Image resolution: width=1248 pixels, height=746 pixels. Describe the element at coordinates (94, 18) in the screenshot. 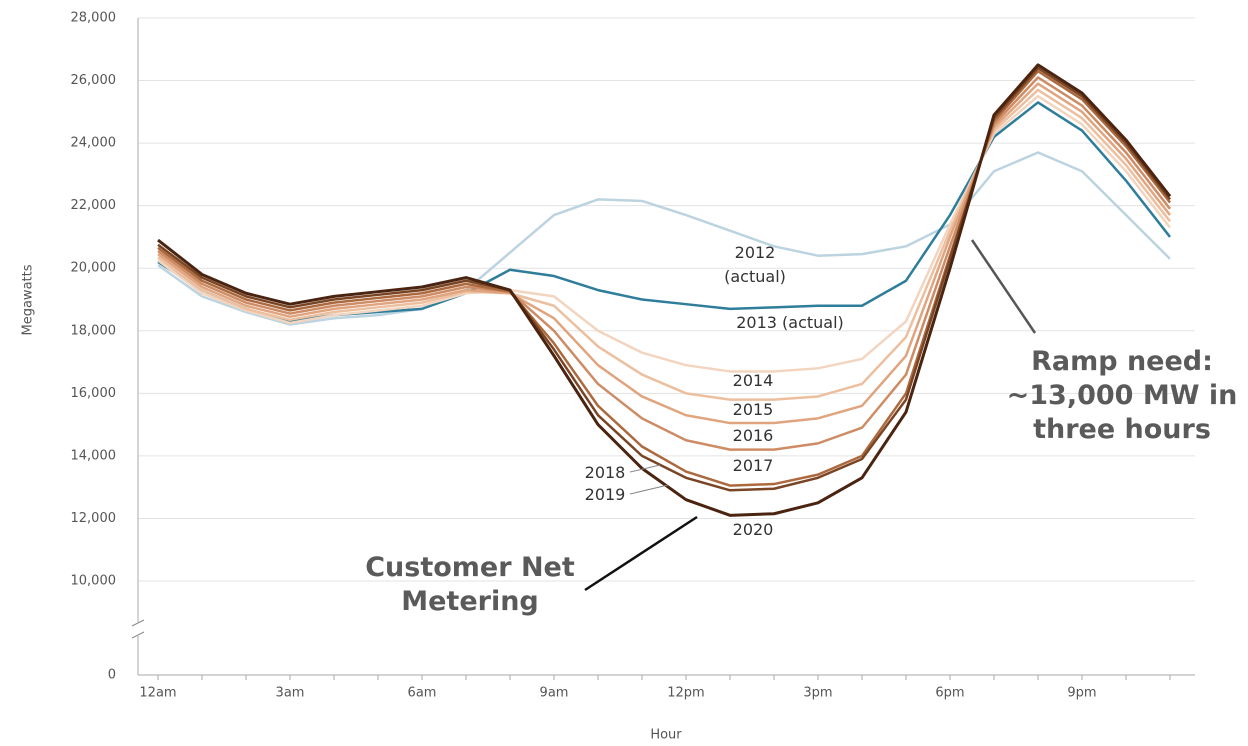

I see `y-tick-label: 28,000` at that location.